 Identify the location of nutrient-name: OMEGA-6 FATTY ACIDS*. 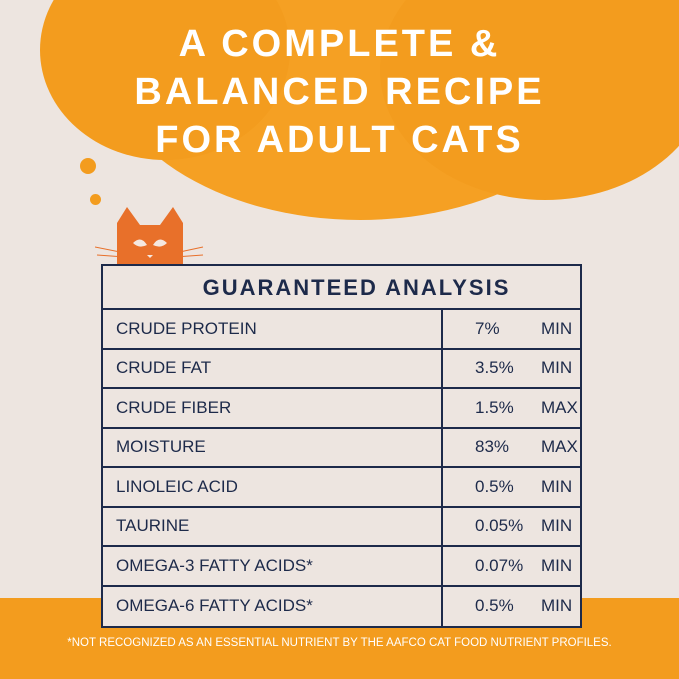
(273, 606).